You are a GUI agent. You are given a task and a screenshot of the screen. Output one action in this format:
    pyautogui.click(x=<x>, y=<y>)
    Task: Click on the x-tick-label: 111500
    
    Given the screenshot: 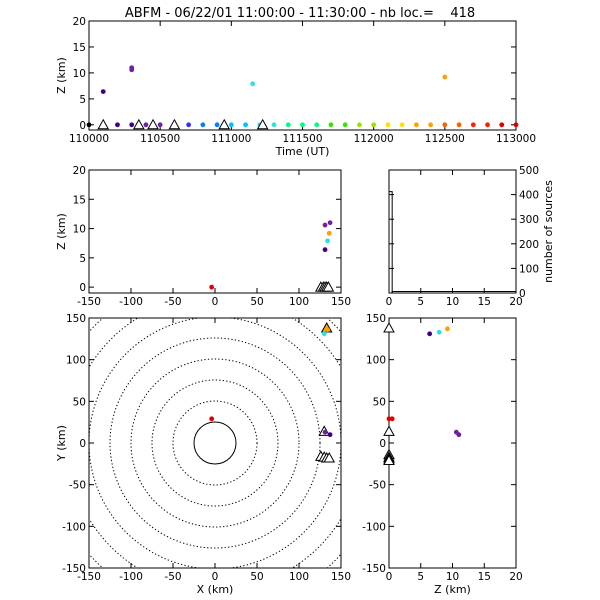 What is the action you would take?
    pyautogui.click(x=302, y=139)
    